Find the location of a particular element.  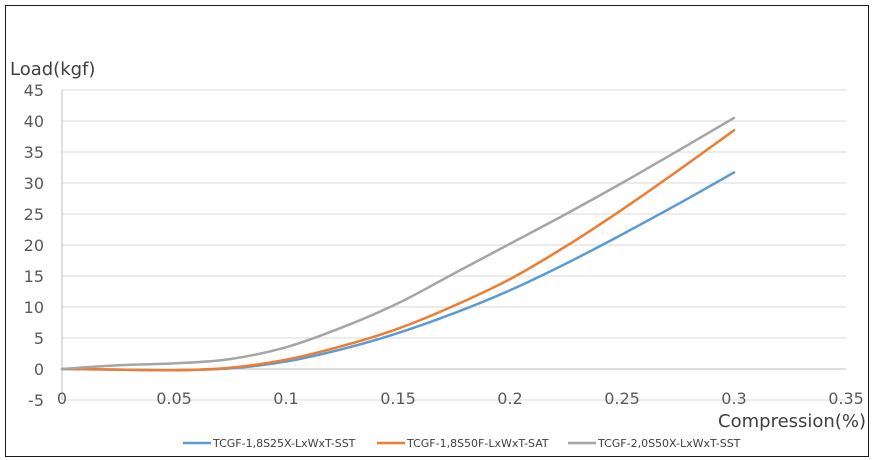

x-tick-label: 0.05 is located at coordinates (174, 398).